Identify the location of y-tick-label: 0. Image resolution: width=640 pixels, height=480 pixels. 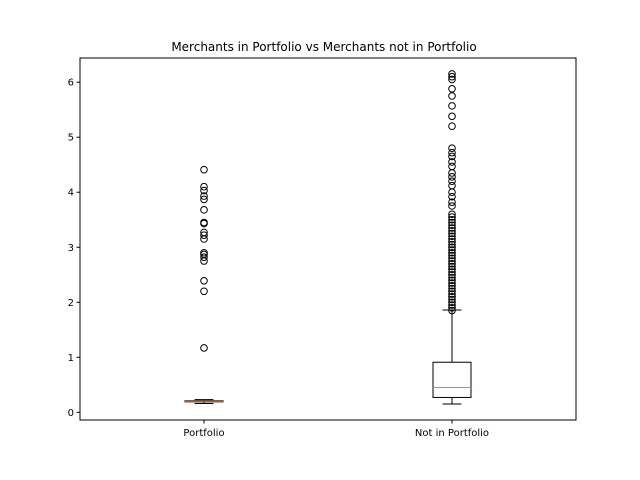
(71, 413).